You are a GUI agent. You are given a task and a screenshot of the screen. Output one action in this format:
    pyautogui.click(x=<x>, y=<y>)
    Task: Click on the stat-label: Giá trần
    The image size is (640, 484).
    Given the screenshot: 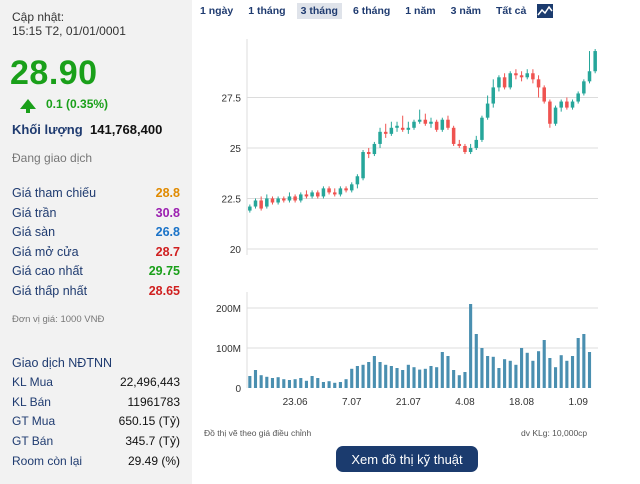 What is the action you would take?
    pyautogui.click(x=34, y=213)
    